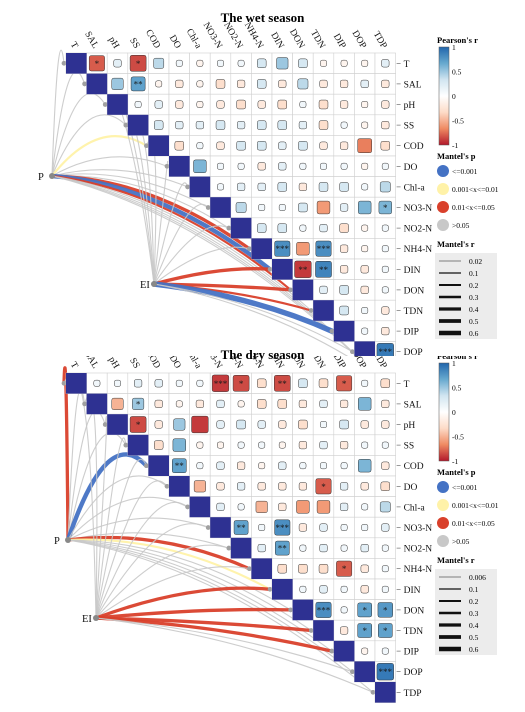 The image size is (525, 712). I want to click on row-label: DIP, so click(411, 653).